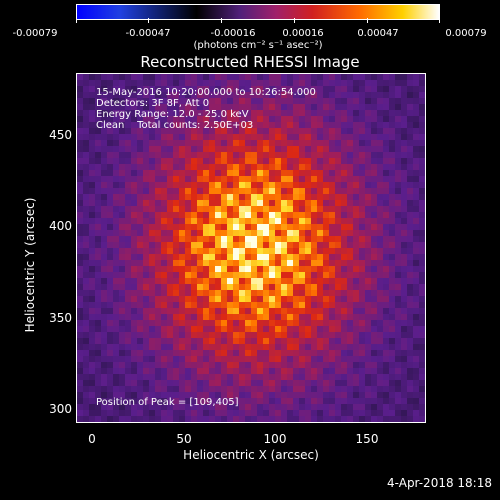 The width and height of the screenshot is (500, 500). What do you see at coordinates (172, 114) in the screenshot?
I see `info-energy-range: Energy Range: 12.0 - 25.0 keV` at bounding box center [172, 114].